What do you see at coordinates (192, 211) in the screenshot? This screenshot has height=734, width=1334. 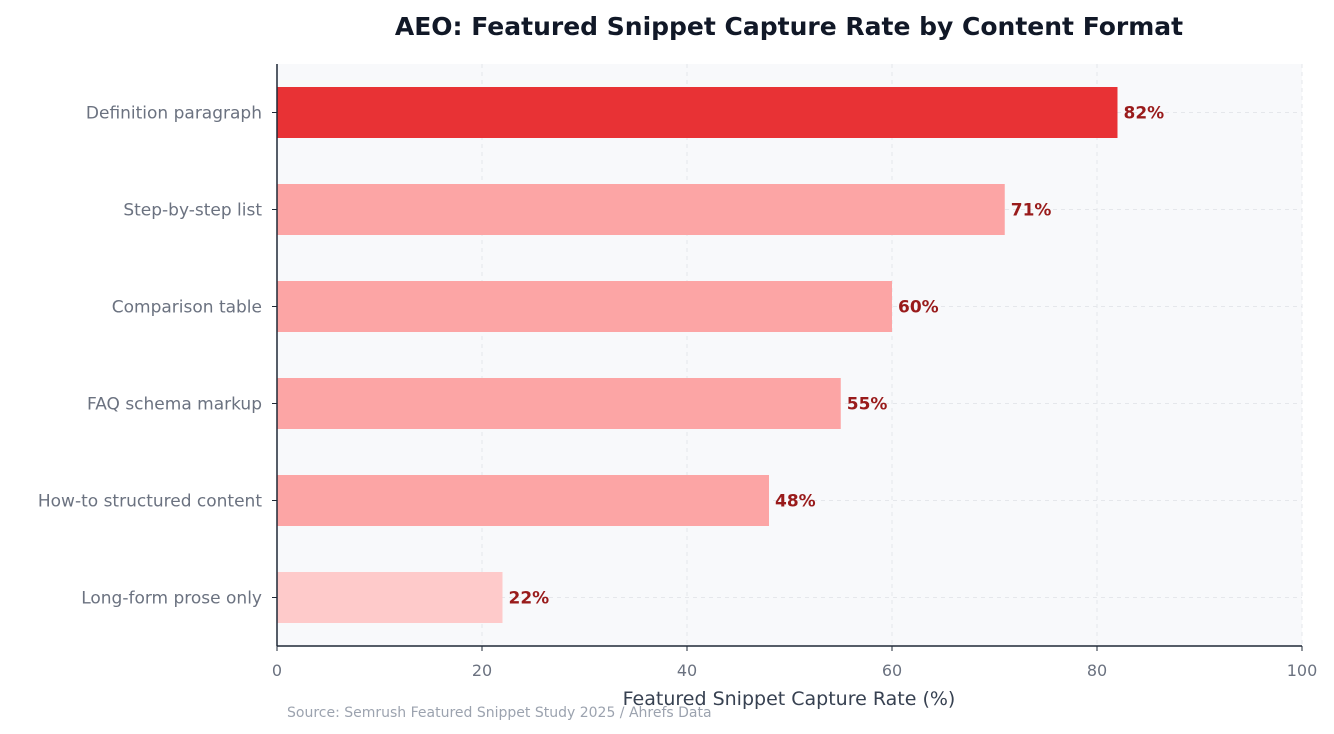 I see `category-label-1: Step-by-step list` at bounding box center [192, 211].